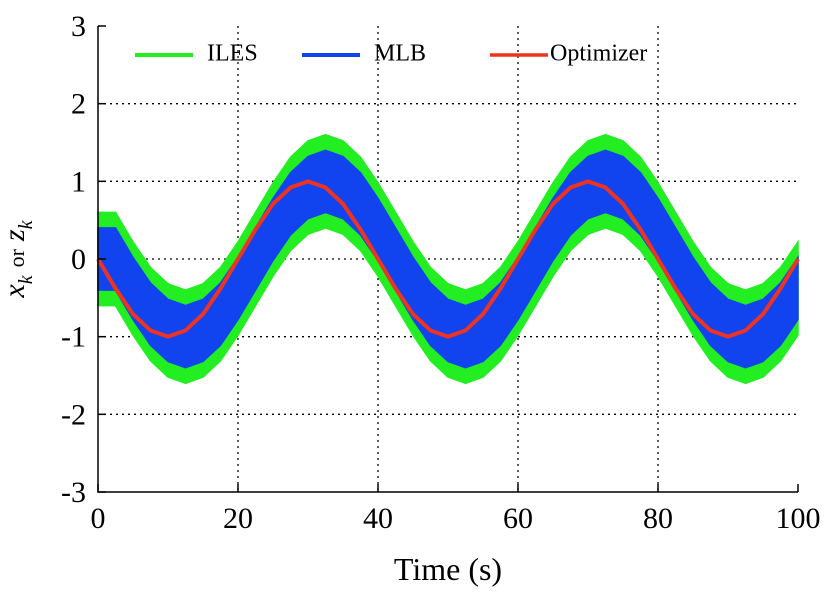  Describe the element at coordinates (598, 54) in the screenshot. I see `legend-label: Optimizer` at that location.